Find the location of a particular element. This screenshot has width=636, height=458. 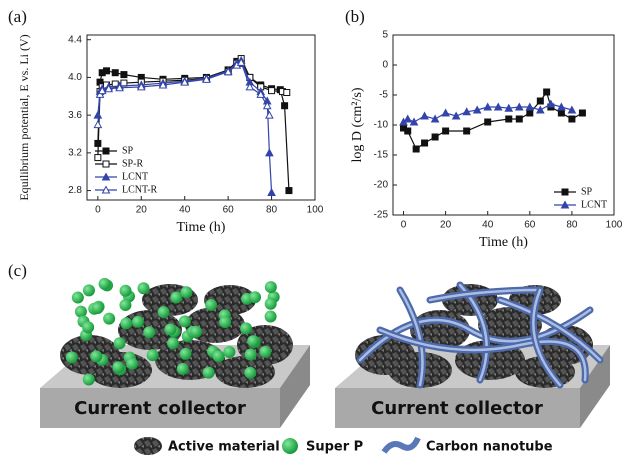

active-material-icon is located at coordinates (148, 446).